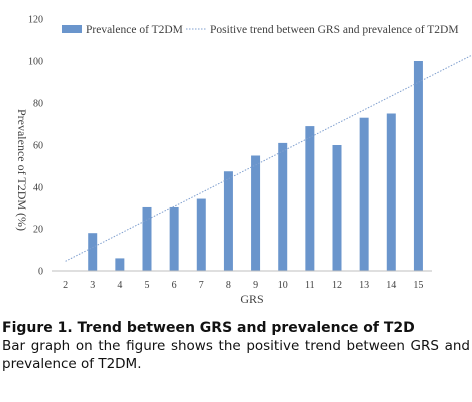  What do you see at coordinates (201, 285) in the screenshot?
I see `x-tick-label: 7` at bounding box center [201, 285].